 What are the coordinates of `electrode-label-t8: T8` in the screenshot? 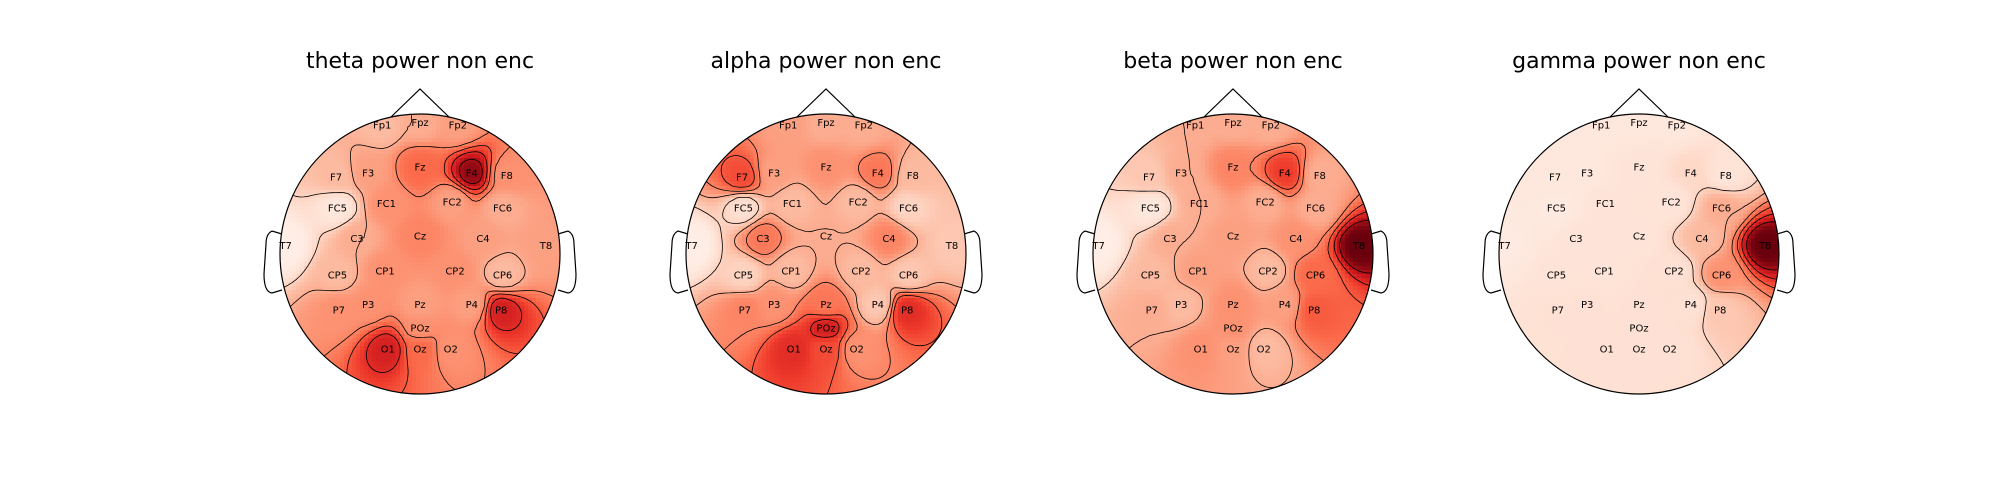 It's located at (1764, 246).